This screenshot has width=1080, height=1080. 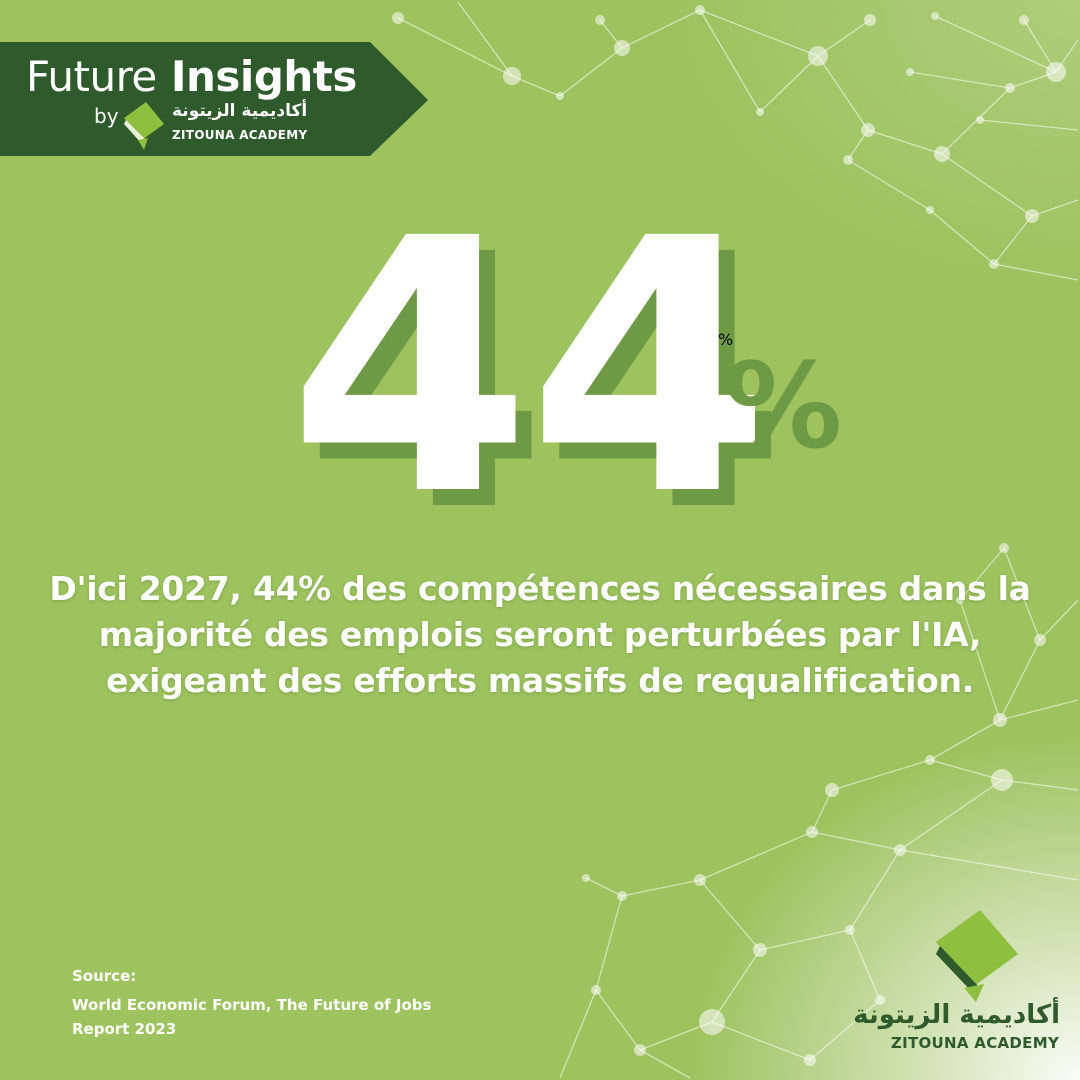 I want to click on corner-logo: أكاديمية الزيتونة ZITOUNA ACADEMY, so click(x=956, y=980).